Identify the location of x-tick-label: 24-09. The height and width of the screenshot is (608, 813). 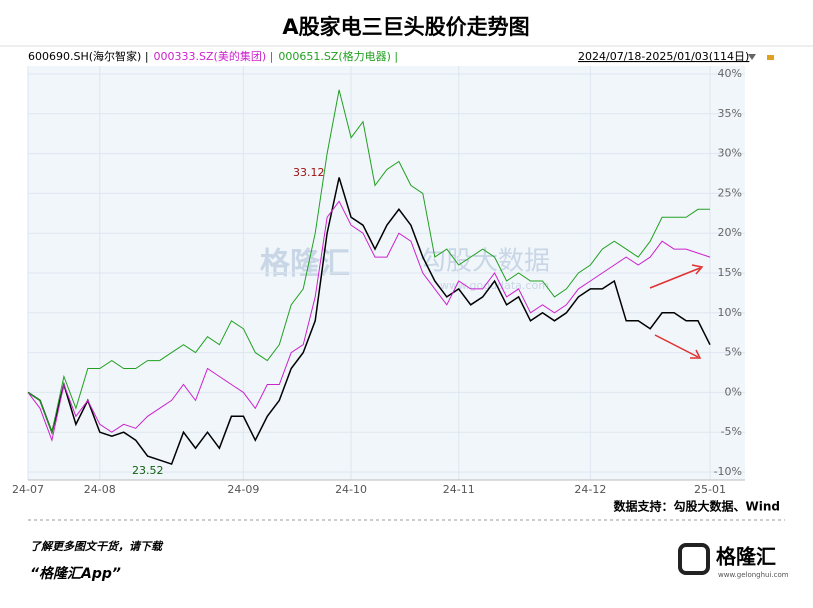
(243, 489).